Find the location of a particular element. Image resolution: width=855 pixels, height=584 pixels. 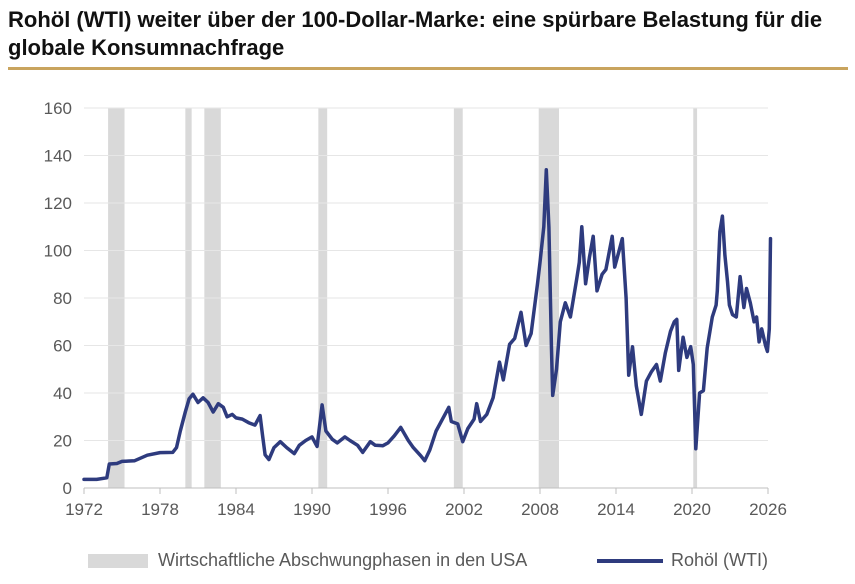

x-tick-label-2026: 2026 is located at coordinates (768, 509).